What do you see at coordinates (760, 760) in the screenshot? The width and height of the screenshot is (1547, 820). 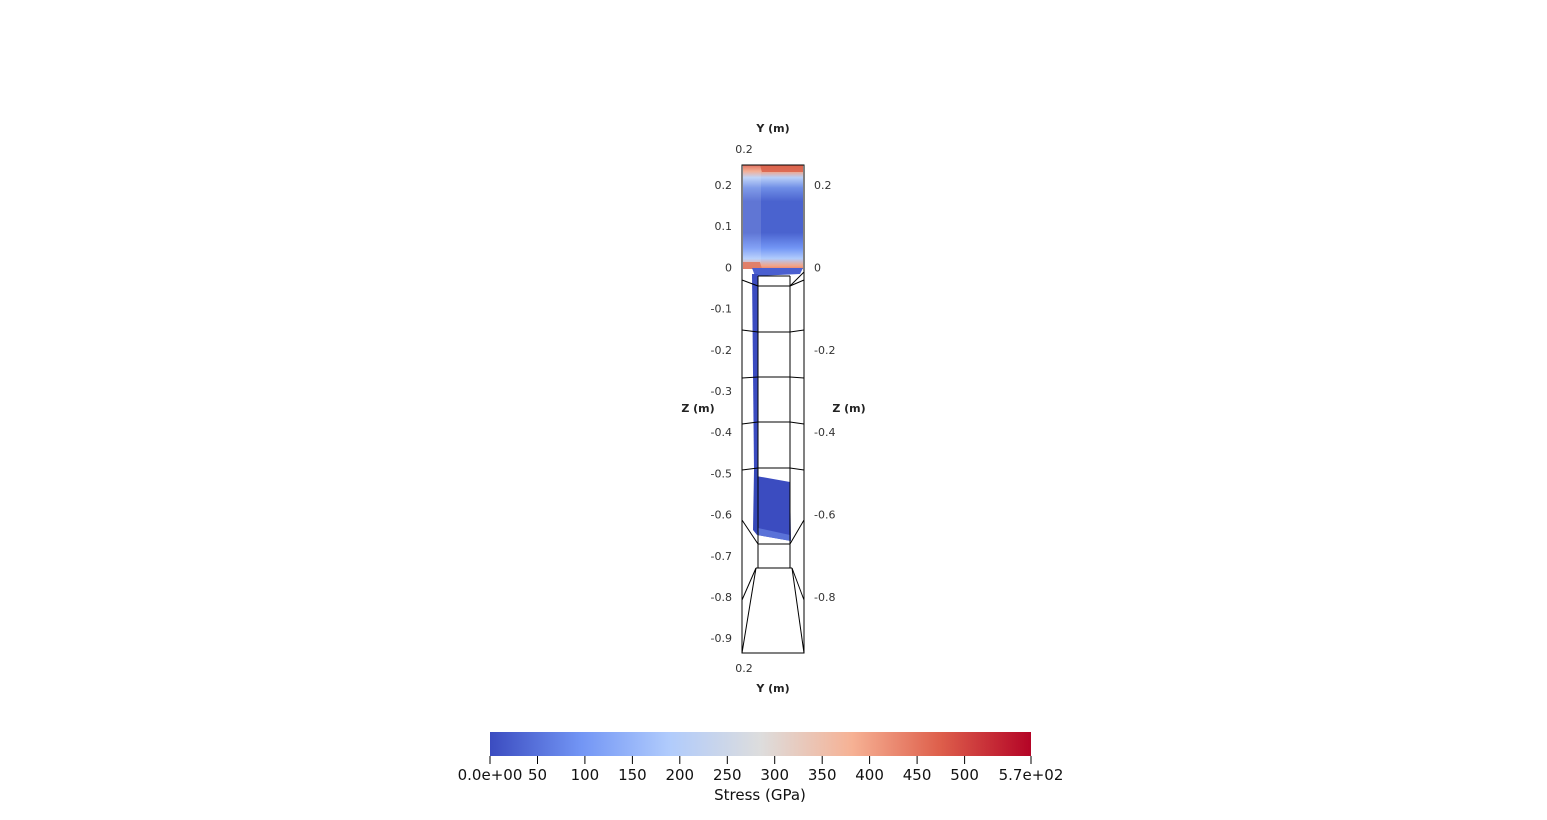 I see `colorbar-tick-marks` at bounding box center [760, 760].